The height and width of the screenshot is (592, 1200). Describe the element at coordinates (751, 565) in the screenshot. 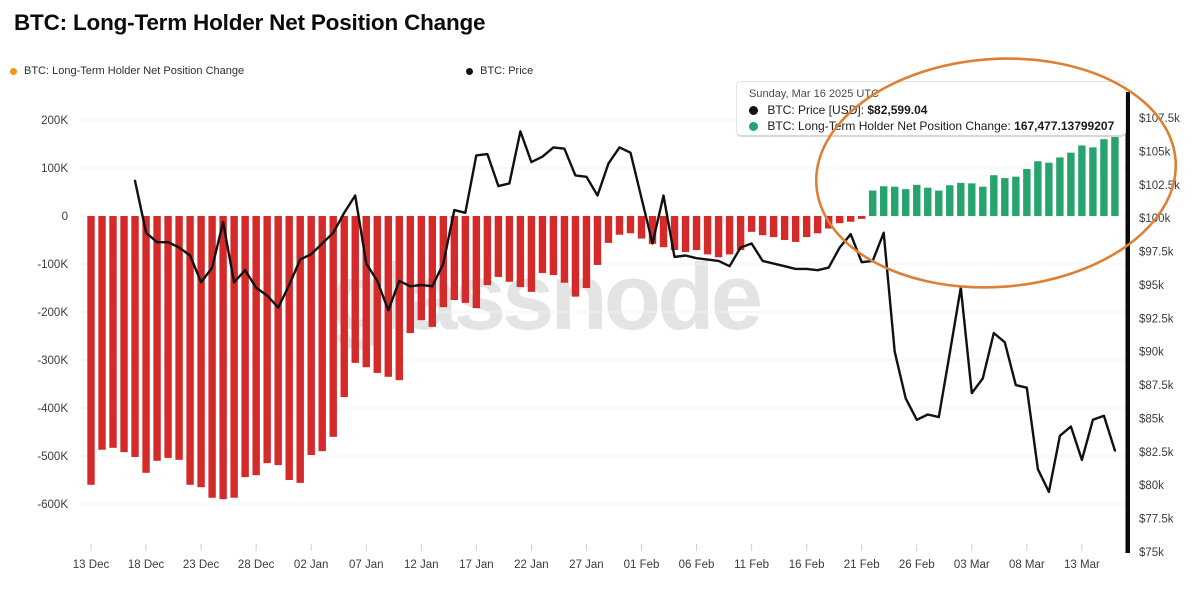

I see `svg-text: 11 Feb` at that location.